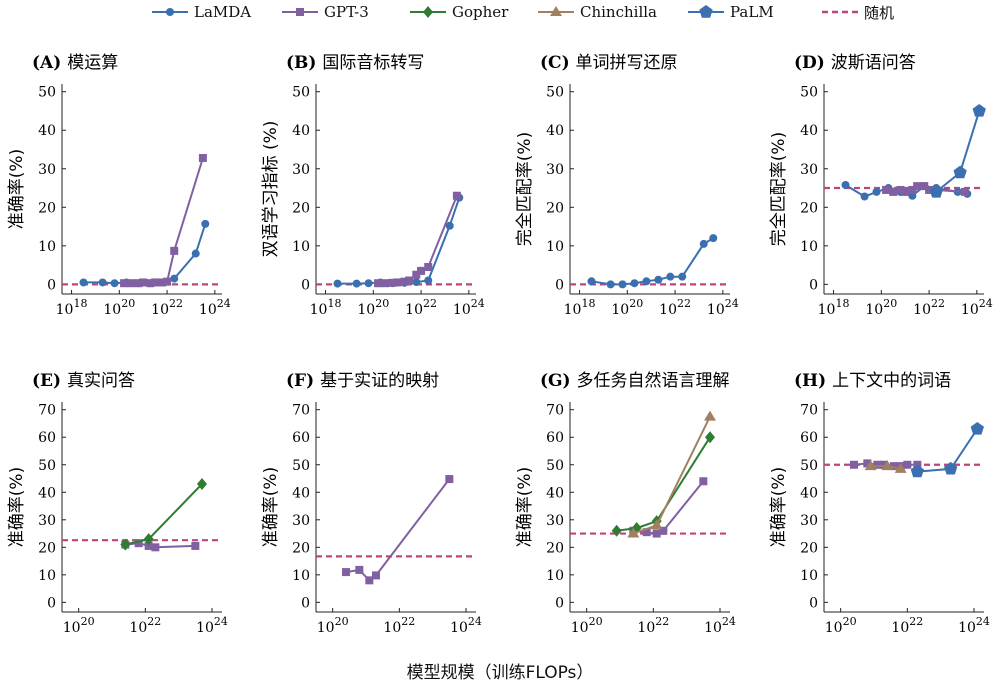 This screenshot has width=1000, height=684. I want to click on legend-item-chinchilla: Chinchilla, so click(596, 12).